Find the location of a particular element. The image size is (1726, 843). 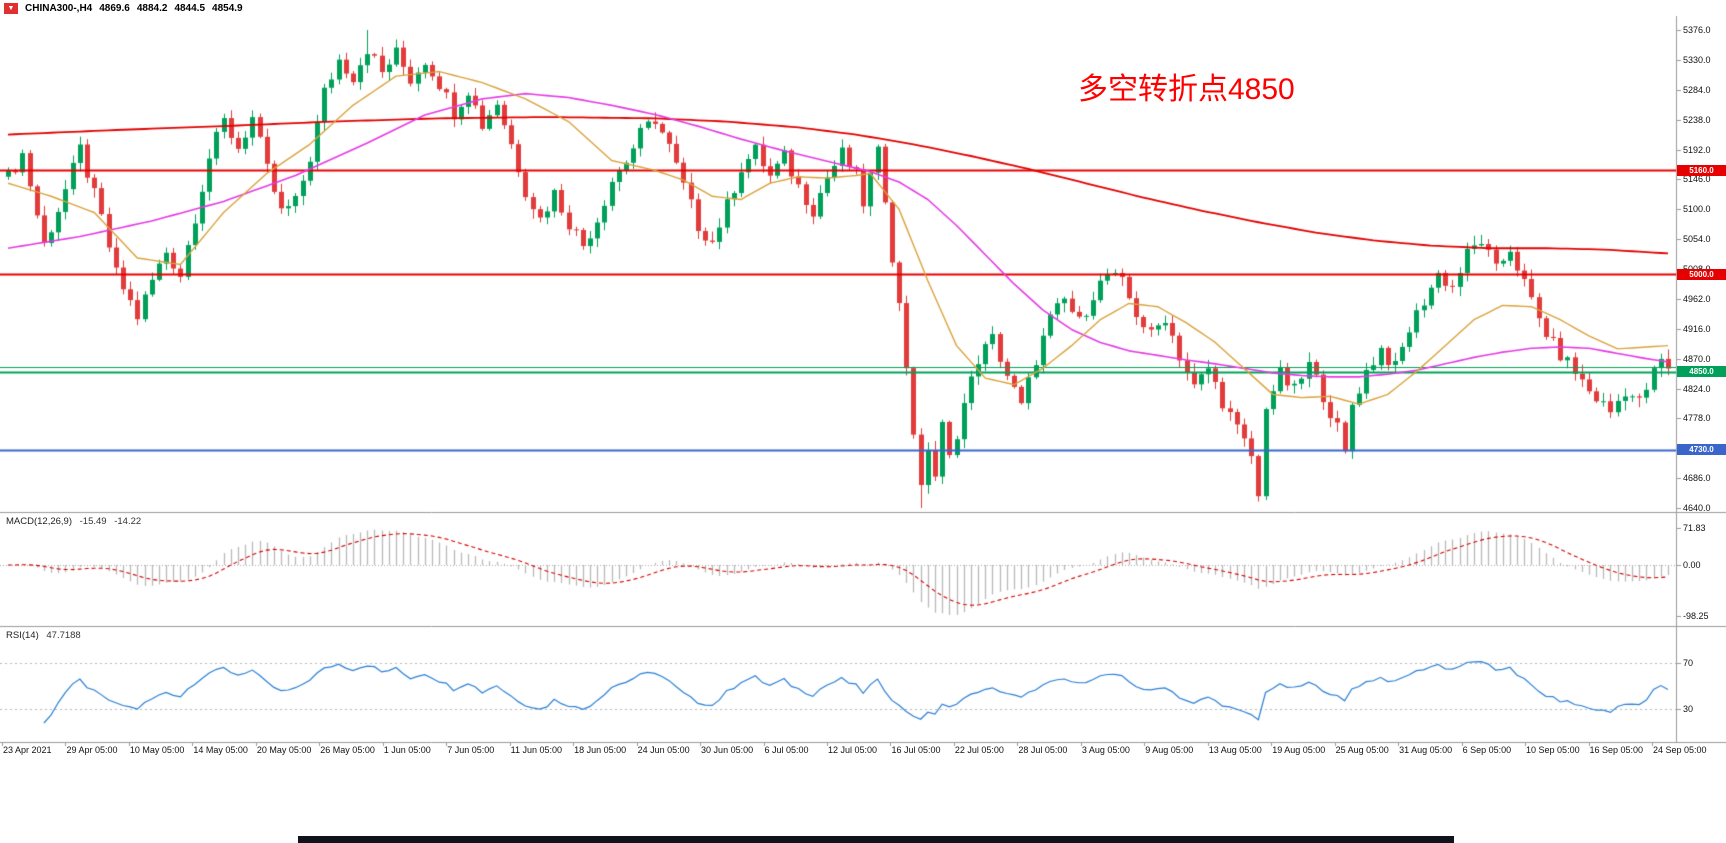

price-axis-tick: 4686.0 is located at coordinates (1697, 478).